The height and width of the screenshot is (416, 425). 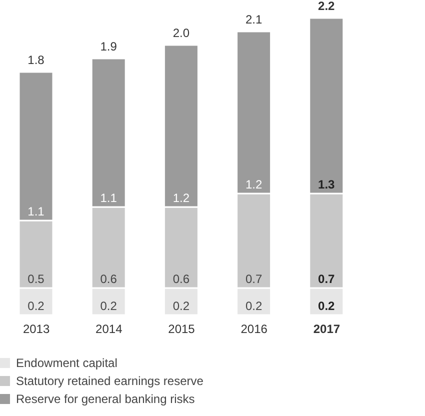 I want to click on legend-label: Endowment capital, so click(x=67, y=363).